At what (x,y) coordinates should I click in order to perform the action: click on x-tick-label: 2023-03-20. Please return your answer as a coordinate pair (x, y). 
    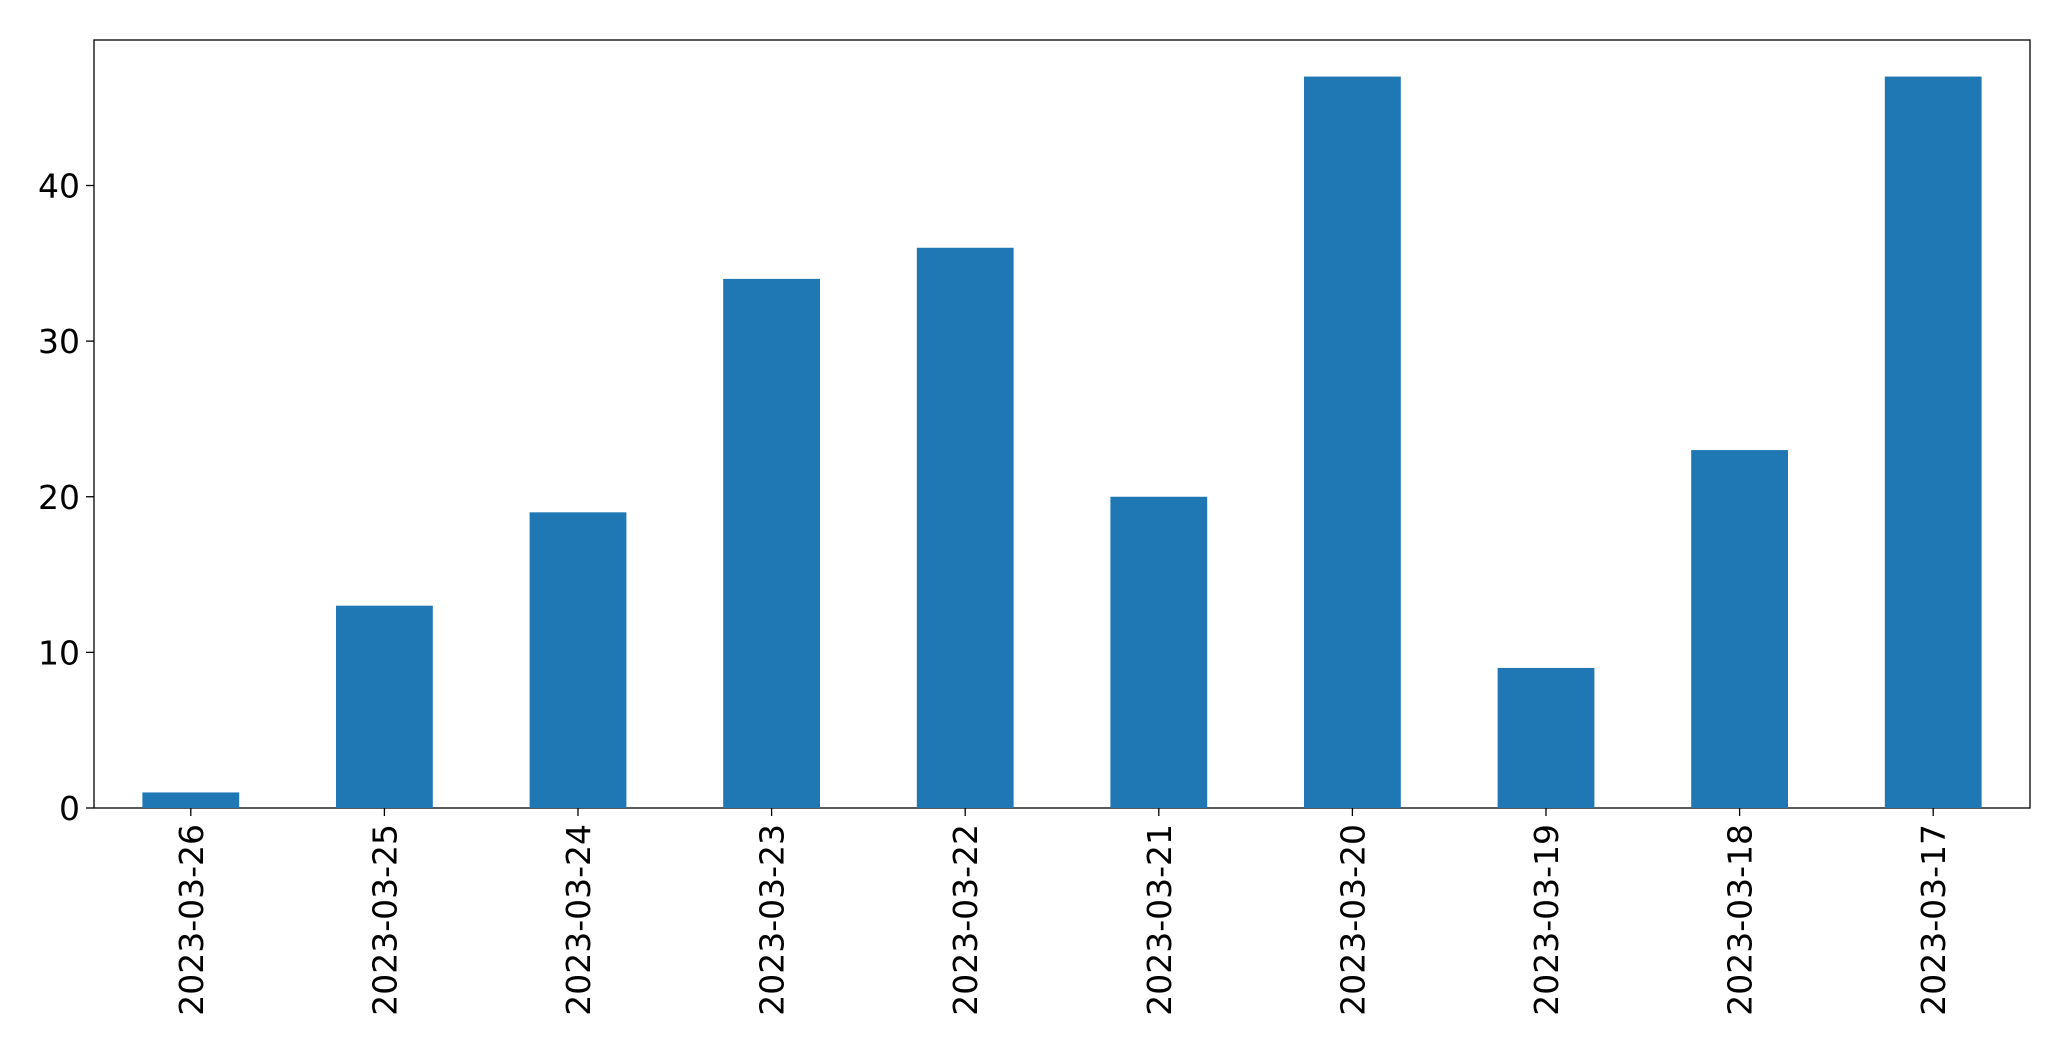
    Looking at the image, I should click on (1352, 920).